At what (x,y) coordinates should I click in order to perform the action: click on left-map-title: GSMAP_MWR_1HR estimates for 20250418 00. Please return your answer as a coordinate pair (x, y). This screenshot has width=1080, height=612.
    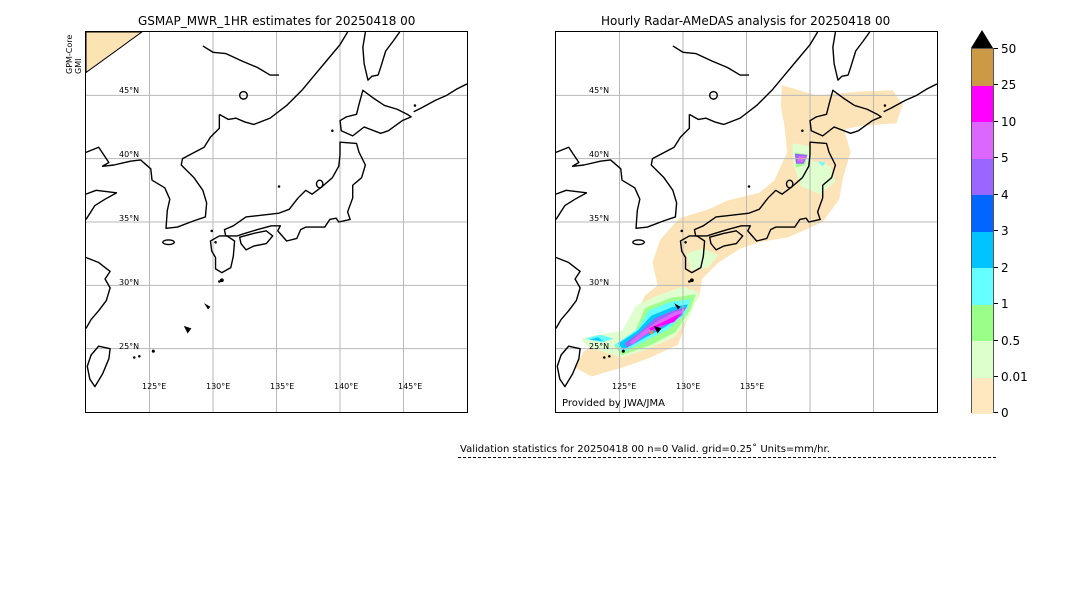
    Looking at the image, I should click on (277, 21).